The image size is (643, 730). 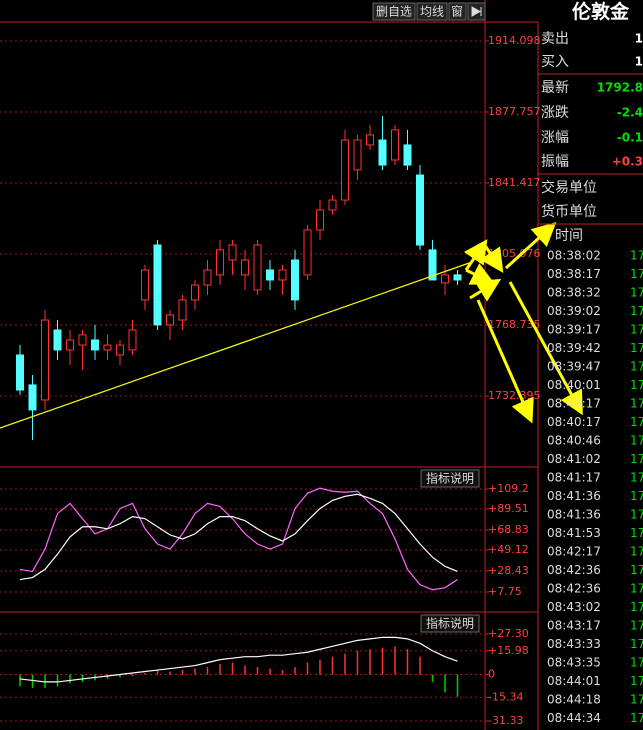 I want to click on button-label: 删自选, so click(x=394, y=12).